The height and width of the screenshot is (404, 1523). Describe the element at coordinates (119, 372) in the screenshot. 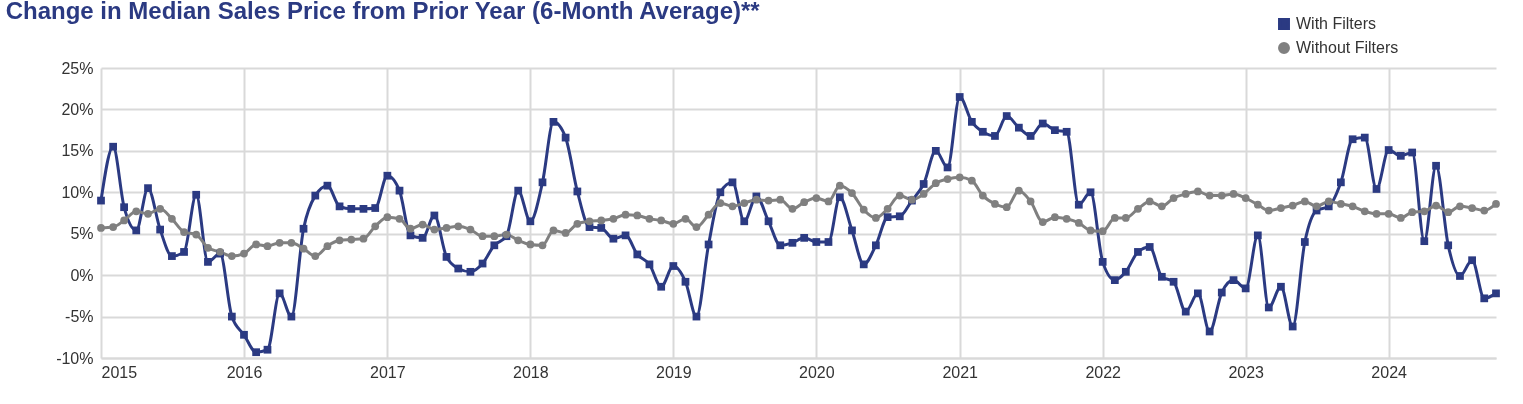

I see `x-tick-label: 2015` at that location.